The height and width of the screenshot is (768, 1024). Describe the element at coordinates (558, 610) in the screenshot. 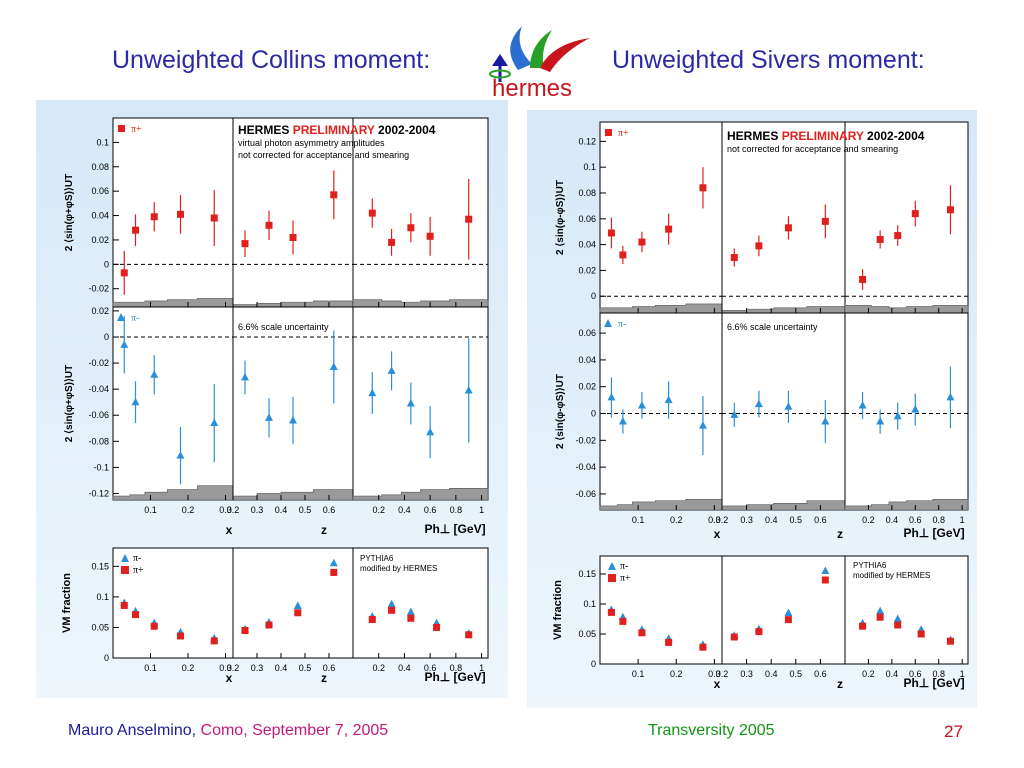

I see `sivers-bot-ylabel: VM fraction` at that location.